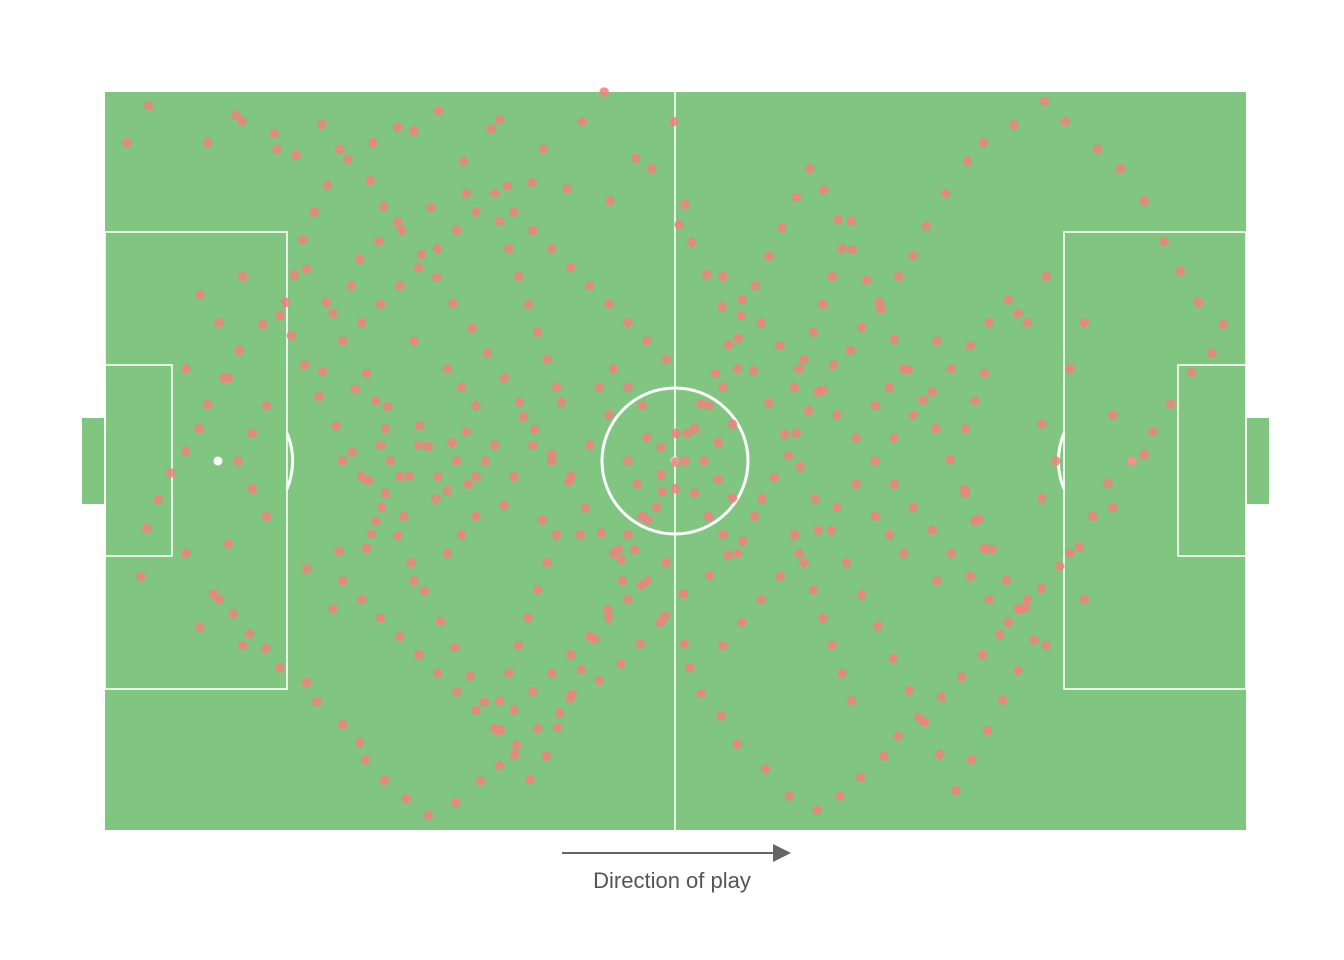 This screenshot has height=960, width=1344. I want to click on right-six-yard-box, so click(1212, 460).